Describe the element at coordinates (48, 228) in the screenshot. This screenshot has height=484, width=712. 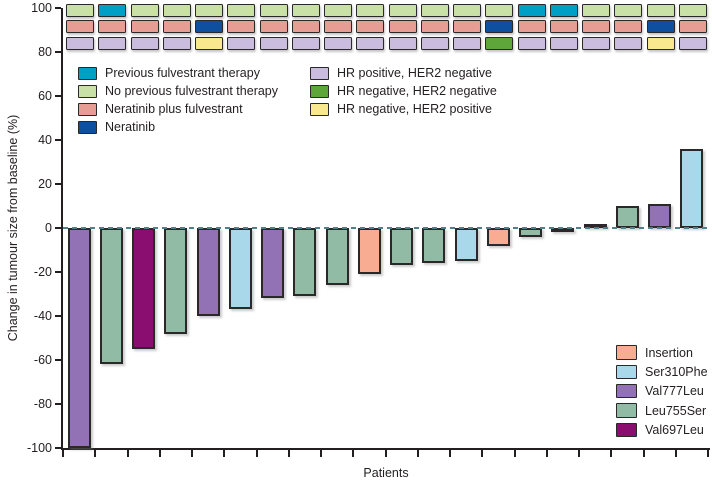
I see `y-tick-label: 0` at that location.